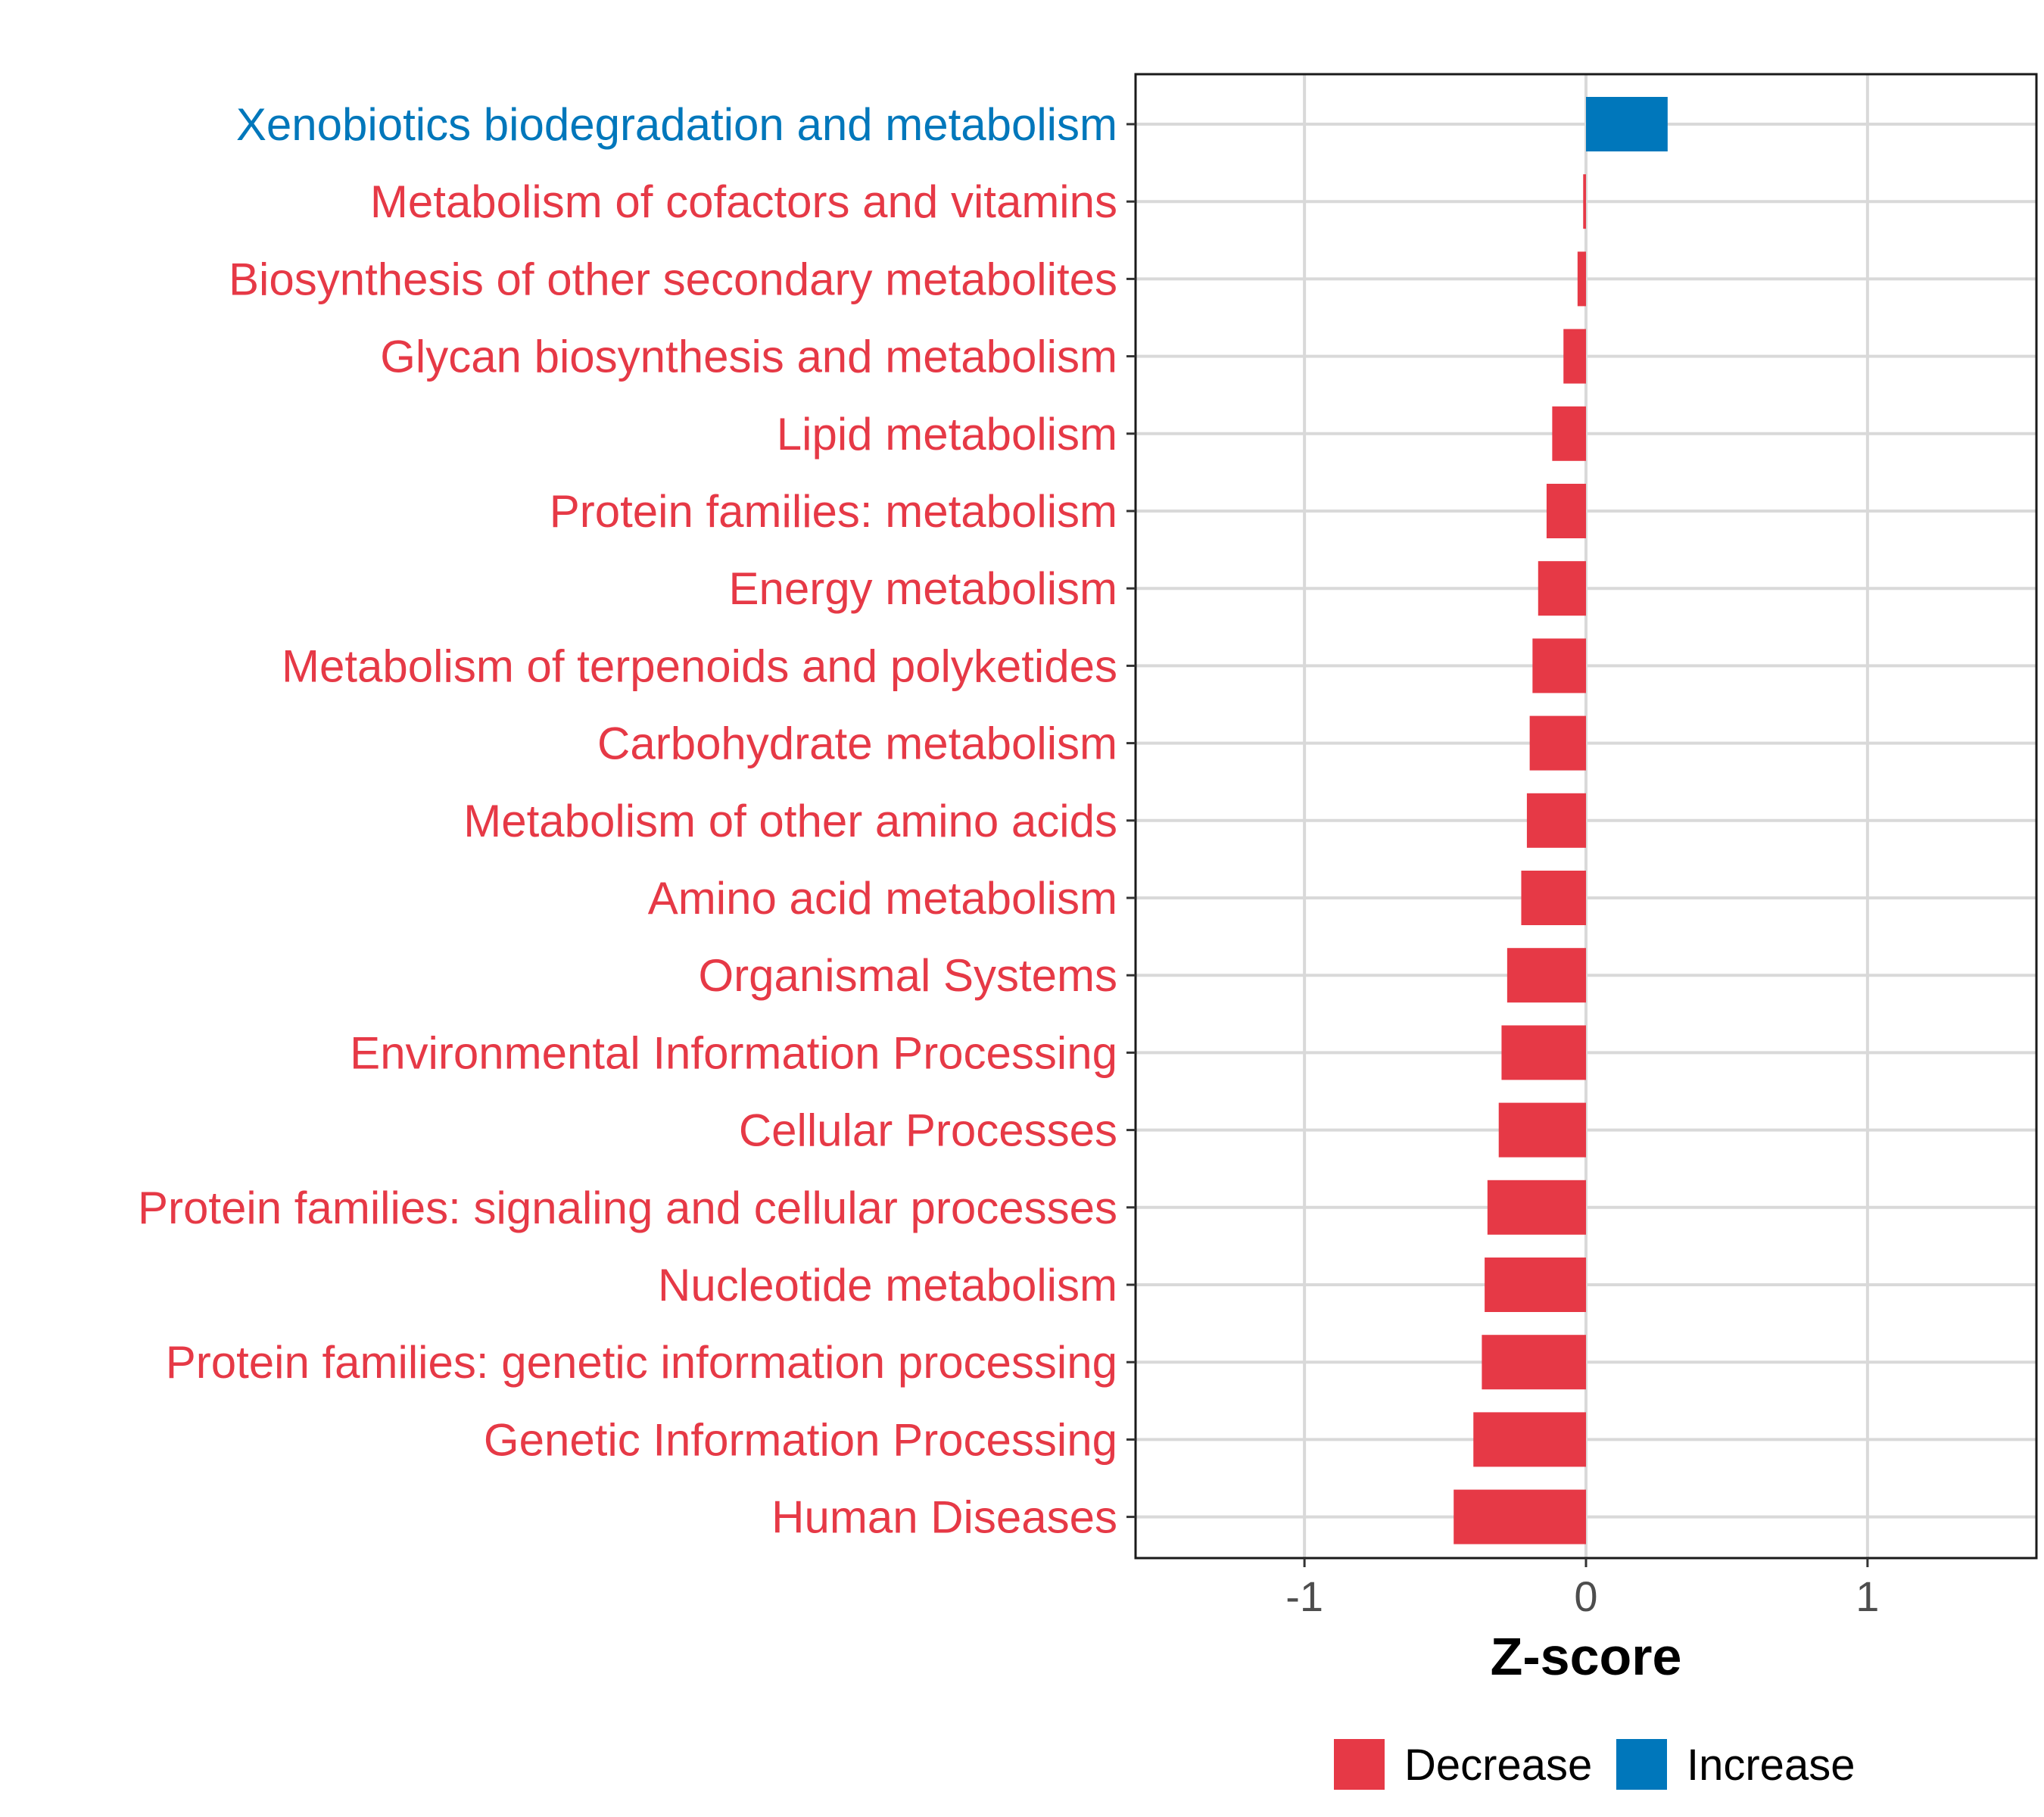 The image size is (2044, 1817). I want to click on category-label: Metabolism of other amino acids, so click(790, 821).